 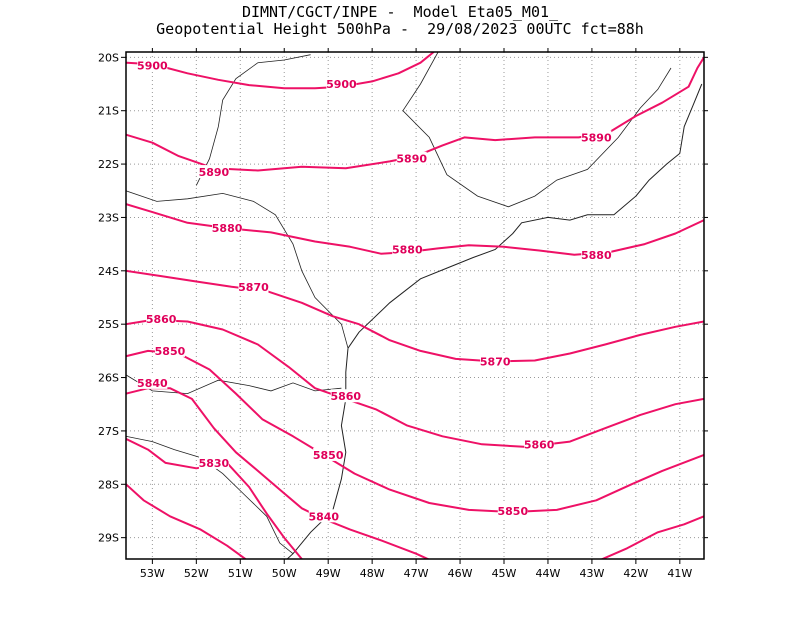 What do you see at coordinates (187, 521) in the screenshot?
I see `contour-line-5830b` at bounding box center [187, 521].